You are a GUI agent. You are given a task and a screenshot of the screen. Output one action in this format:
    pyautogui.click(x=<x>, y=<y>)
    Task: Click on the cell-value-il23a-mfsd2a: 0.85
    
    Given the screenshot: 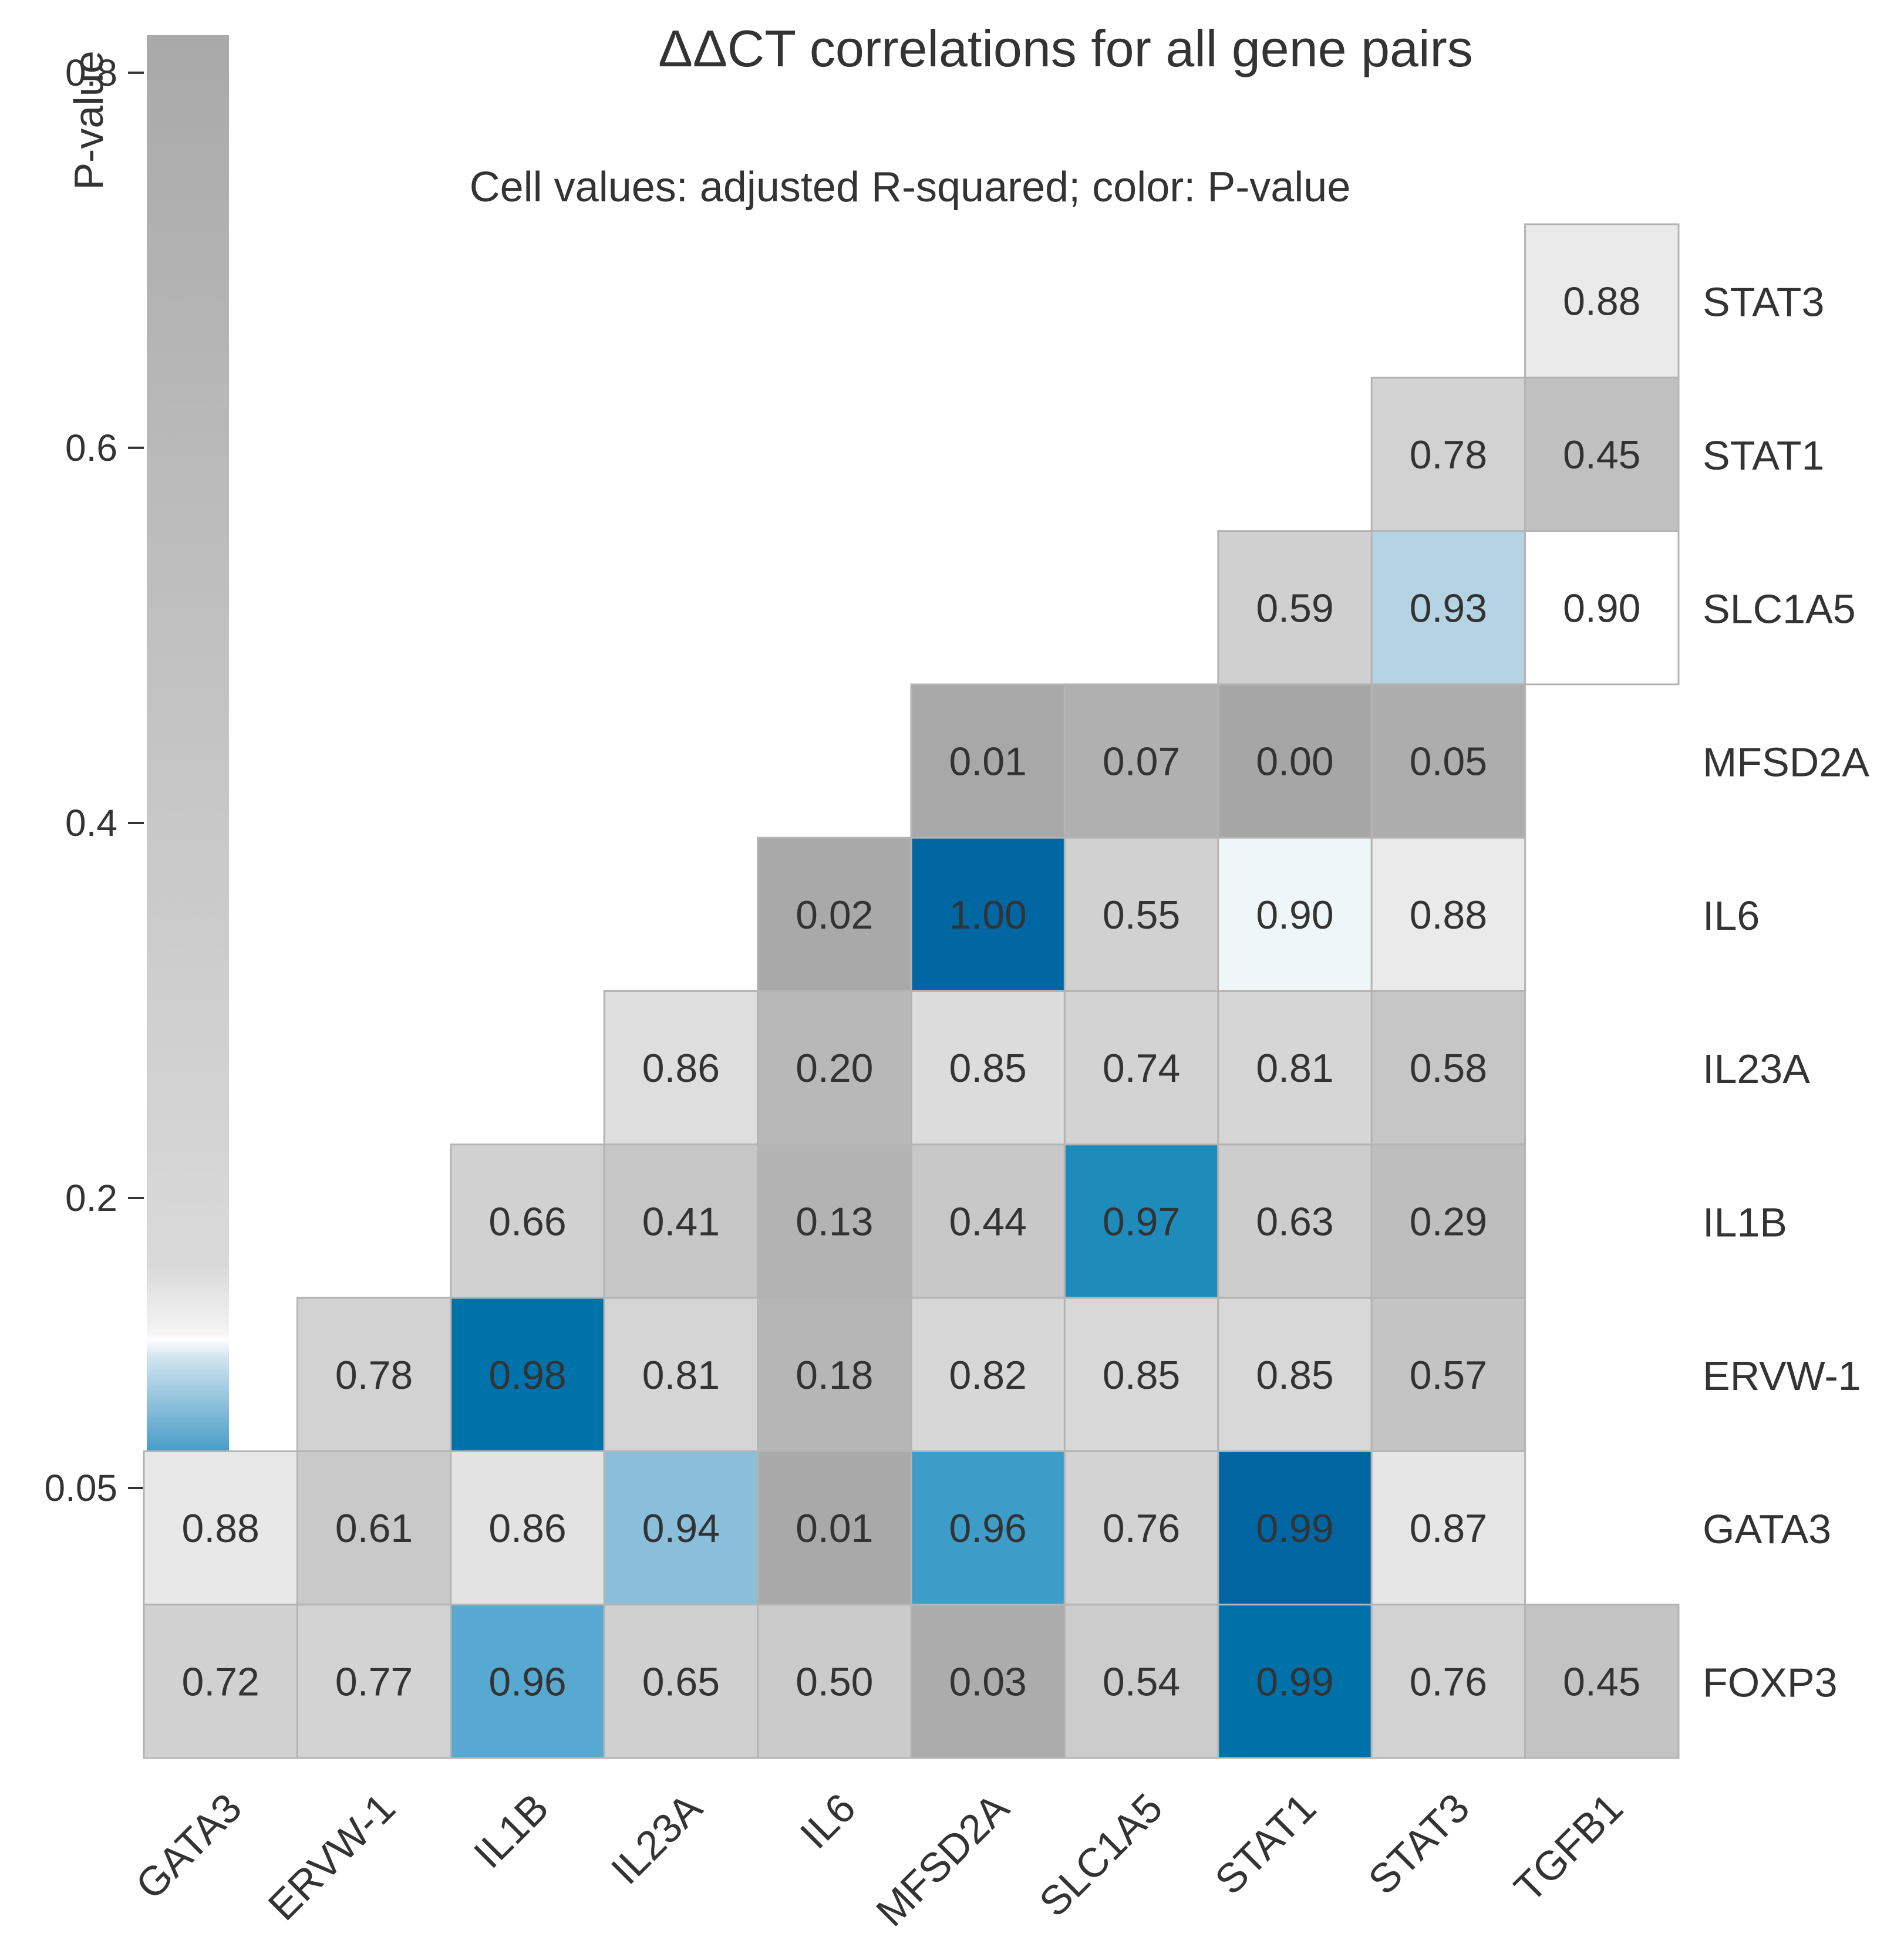 What is the action you would take?
    pyautogui.click(x=988, y=1068)
    